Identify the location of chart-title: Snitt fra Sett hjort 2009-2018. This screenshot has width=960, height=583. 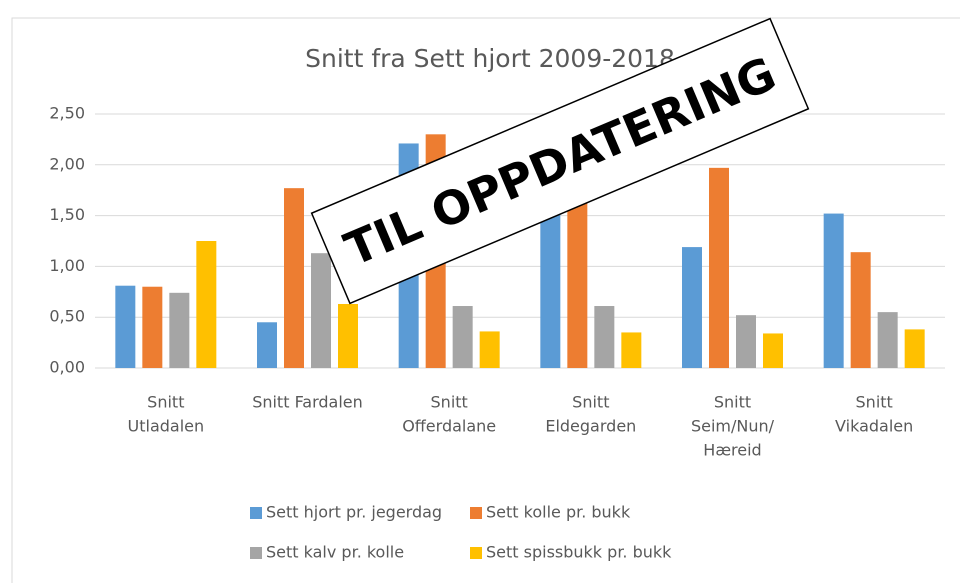
(490, 58).